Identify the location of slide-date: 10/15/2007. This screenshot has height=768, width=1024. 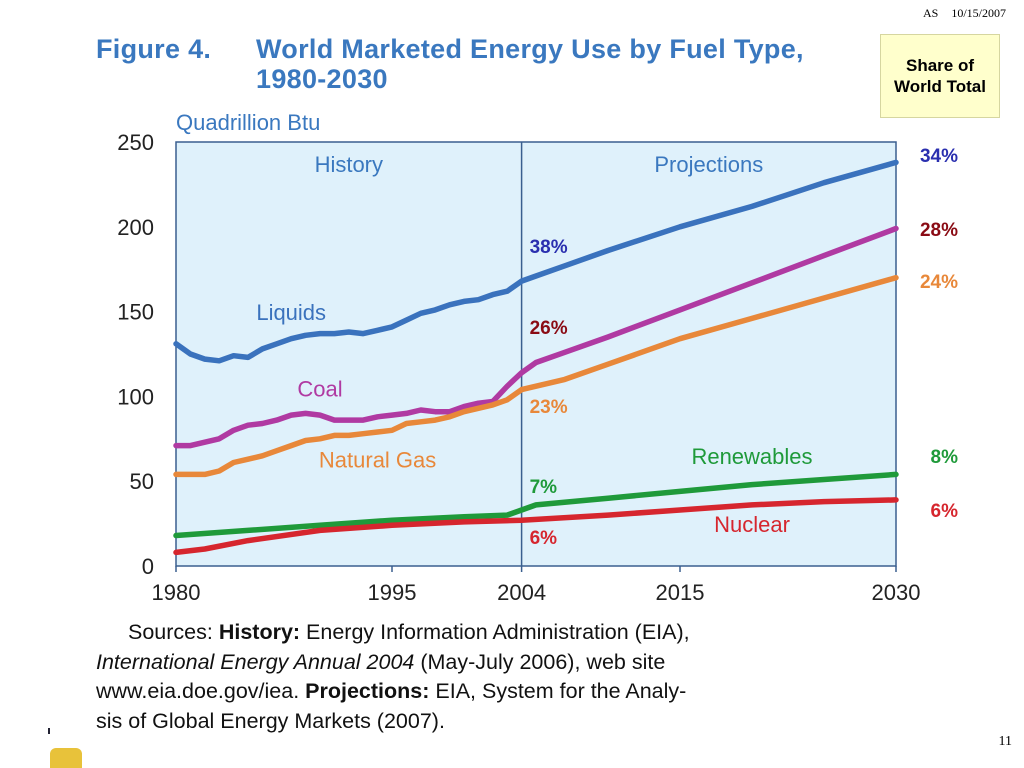
(978, 13).